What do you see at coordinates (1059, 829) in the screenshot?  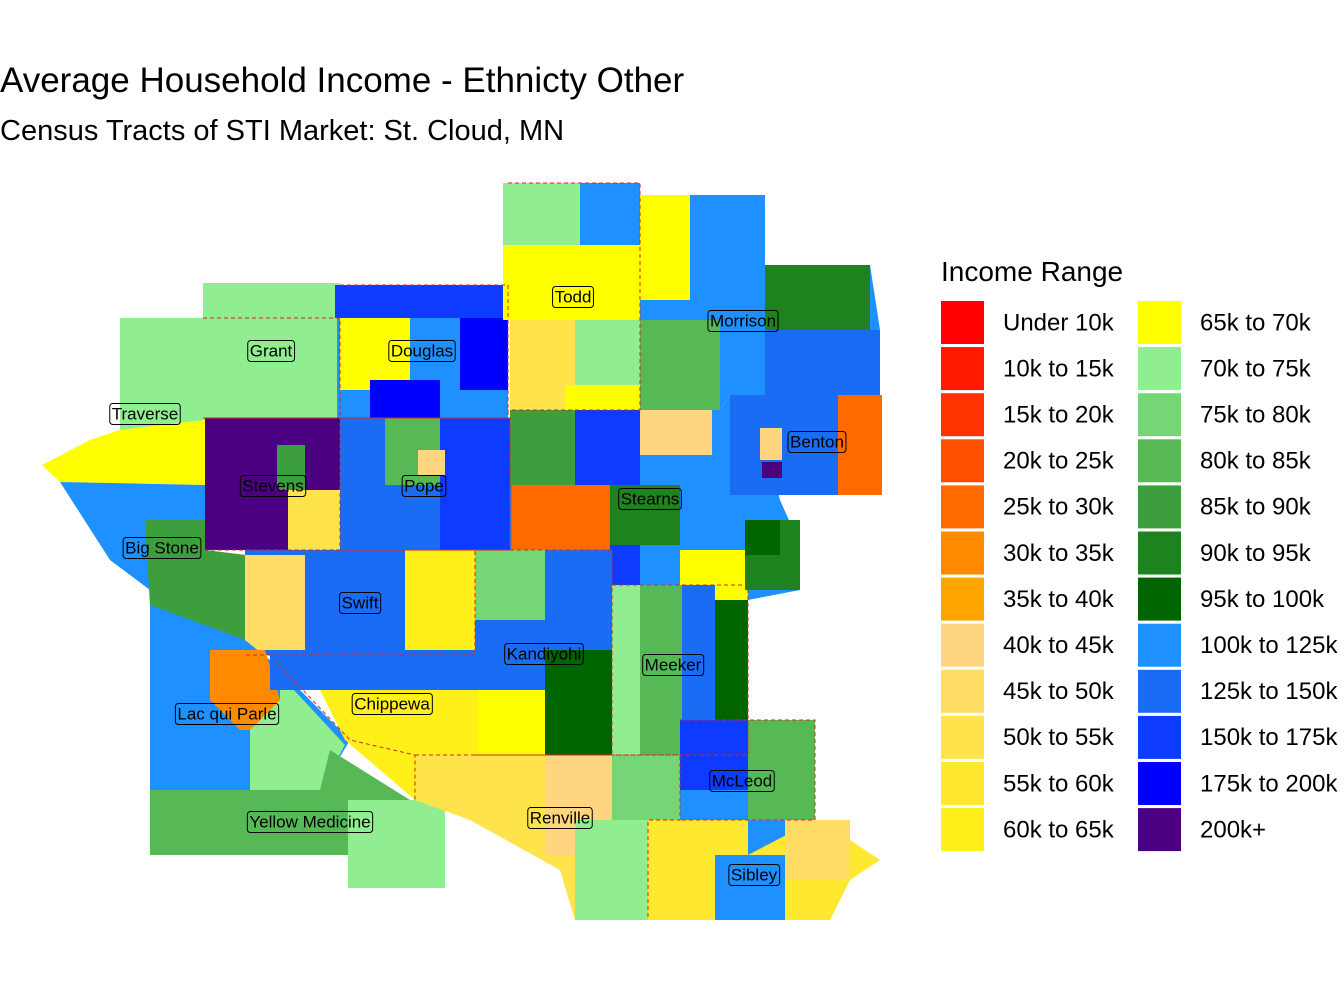 I see `legend-label: 60k to 65k` at bounding box center [1059, 829].